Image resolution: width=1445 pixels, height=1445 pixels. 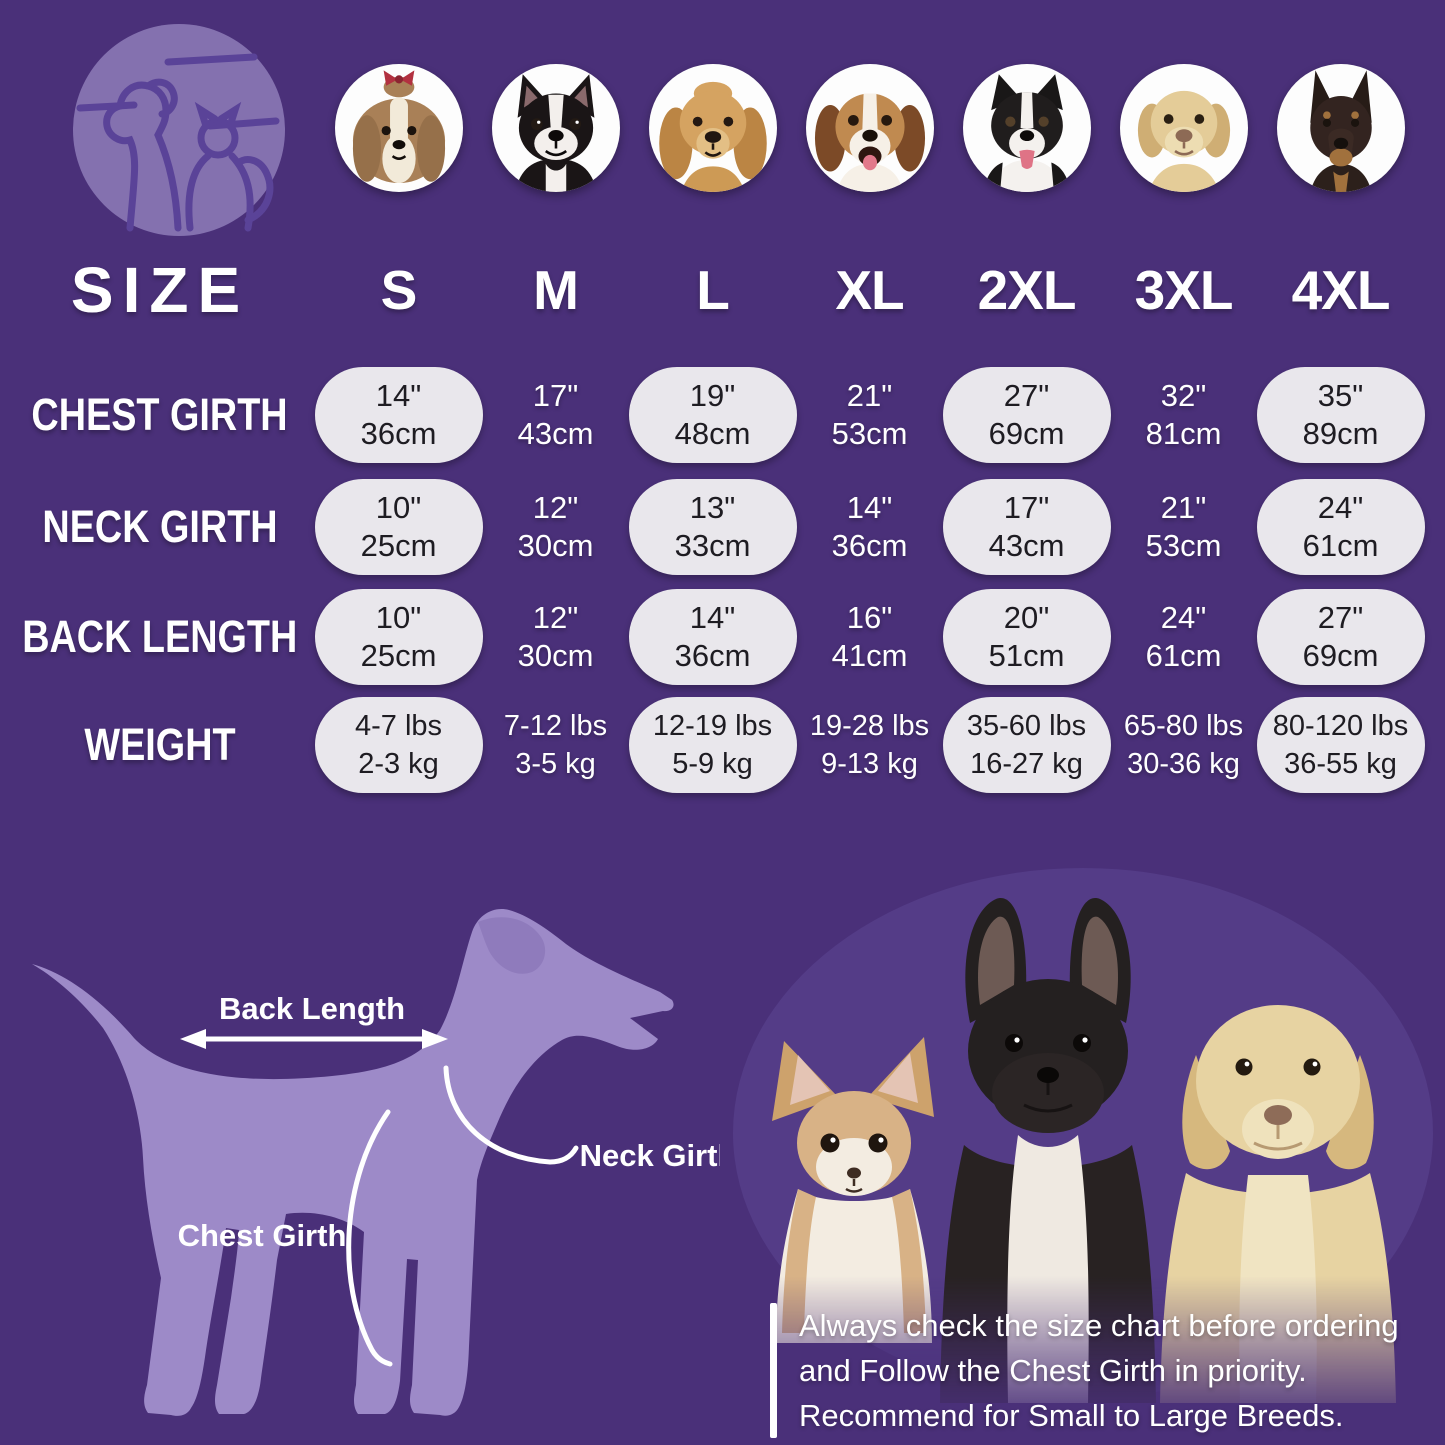 What do you see at coordinates (555, 128) in the screenshot?
I see `boston-terrier-icon` at bounding box center [555, 128].